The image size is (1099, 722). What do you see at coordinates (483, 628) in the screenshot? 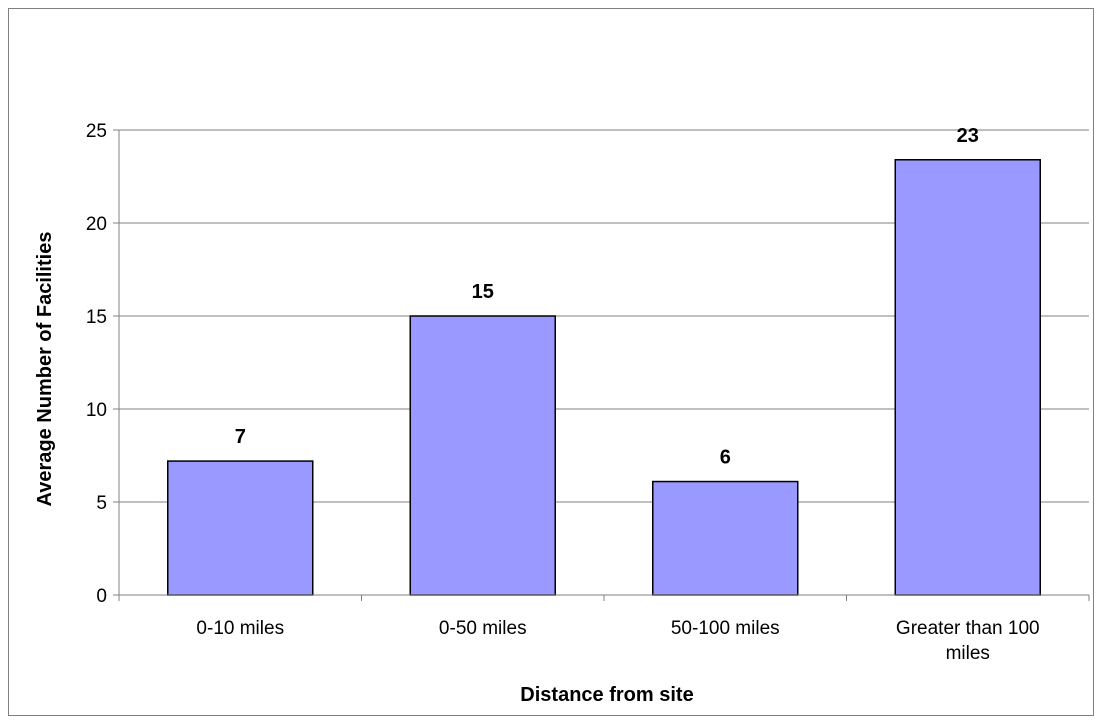
I see `x-tick-label: 0-50 miles` at bounding box center [483, 628].